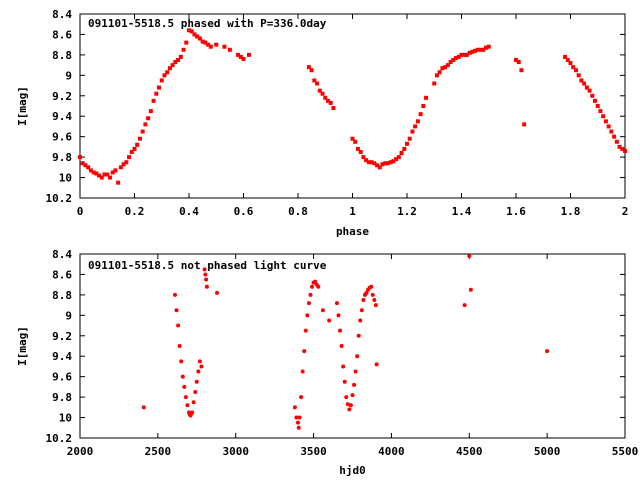 This screenshot has width=640, height=480. Describe the element at coordinates (235, 451) in the screenshot. I see `x-tick-label: 3000` at that location.